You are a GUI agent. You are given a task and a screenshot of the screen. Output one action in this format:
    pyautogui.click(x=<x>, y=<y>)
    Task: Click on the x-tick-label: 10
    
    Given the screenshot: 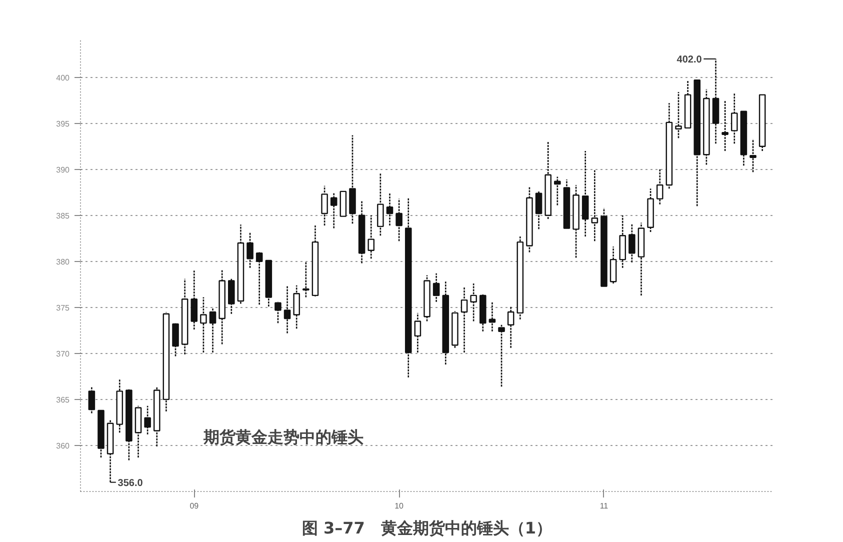 What is the action you would take?
    pyautogui.click(x=399, y=506)
    